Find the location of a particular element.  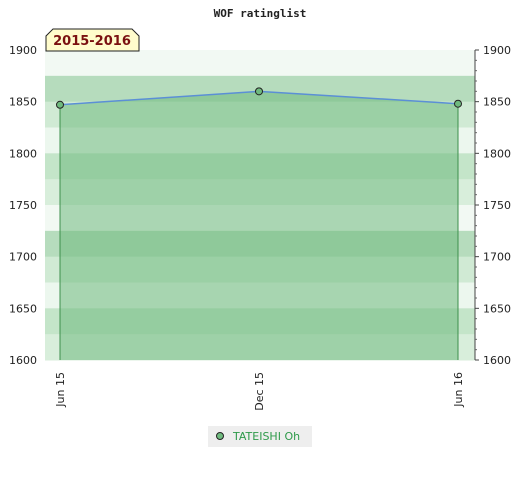

chart-title: WOF ratinglist is located at coordinates (260, 13).